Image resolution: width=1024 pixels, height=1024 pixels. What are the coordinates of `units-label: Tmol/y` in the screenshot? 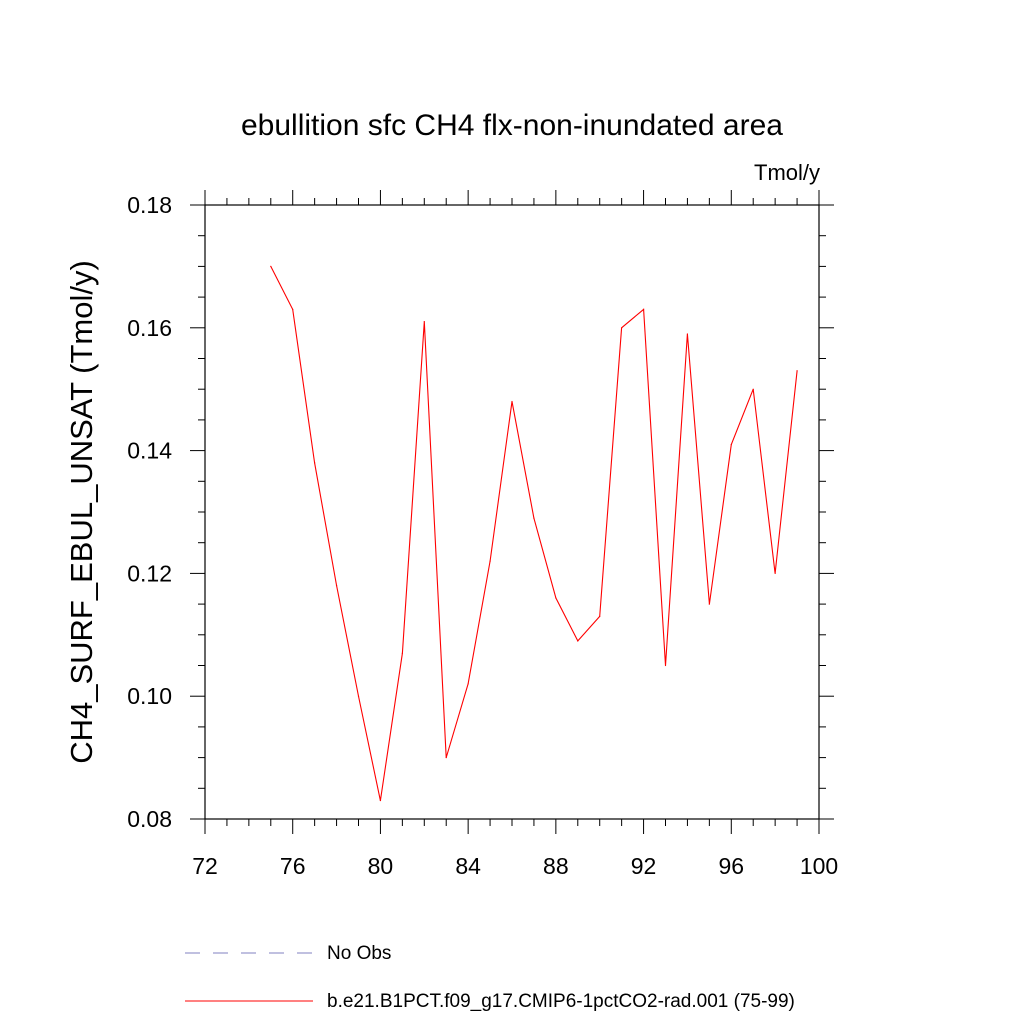 It's located at (787, 172).